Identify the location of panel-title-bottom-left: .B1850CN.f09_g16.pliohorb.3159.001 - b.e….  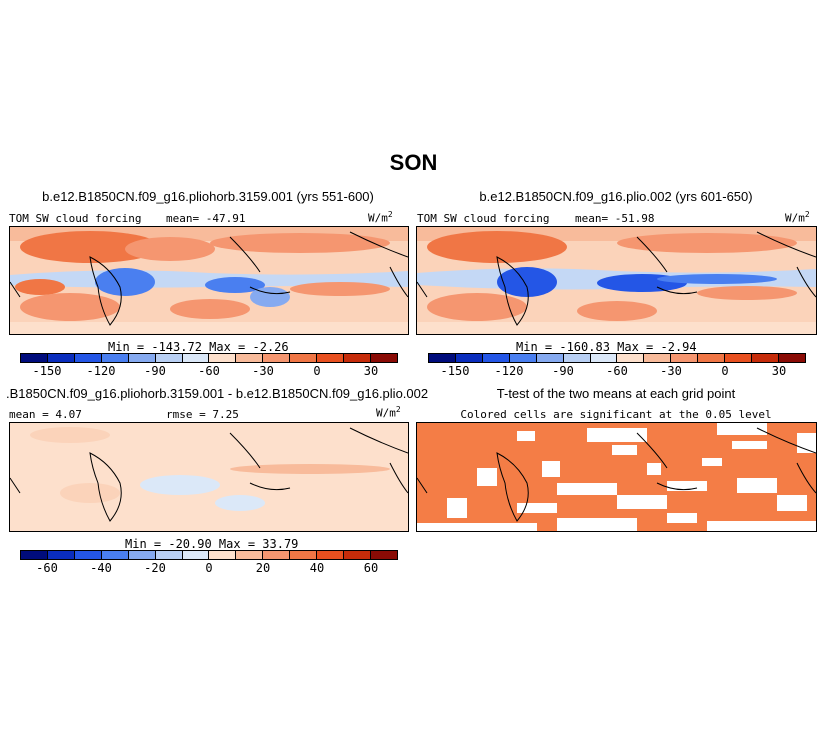
(217, 393).